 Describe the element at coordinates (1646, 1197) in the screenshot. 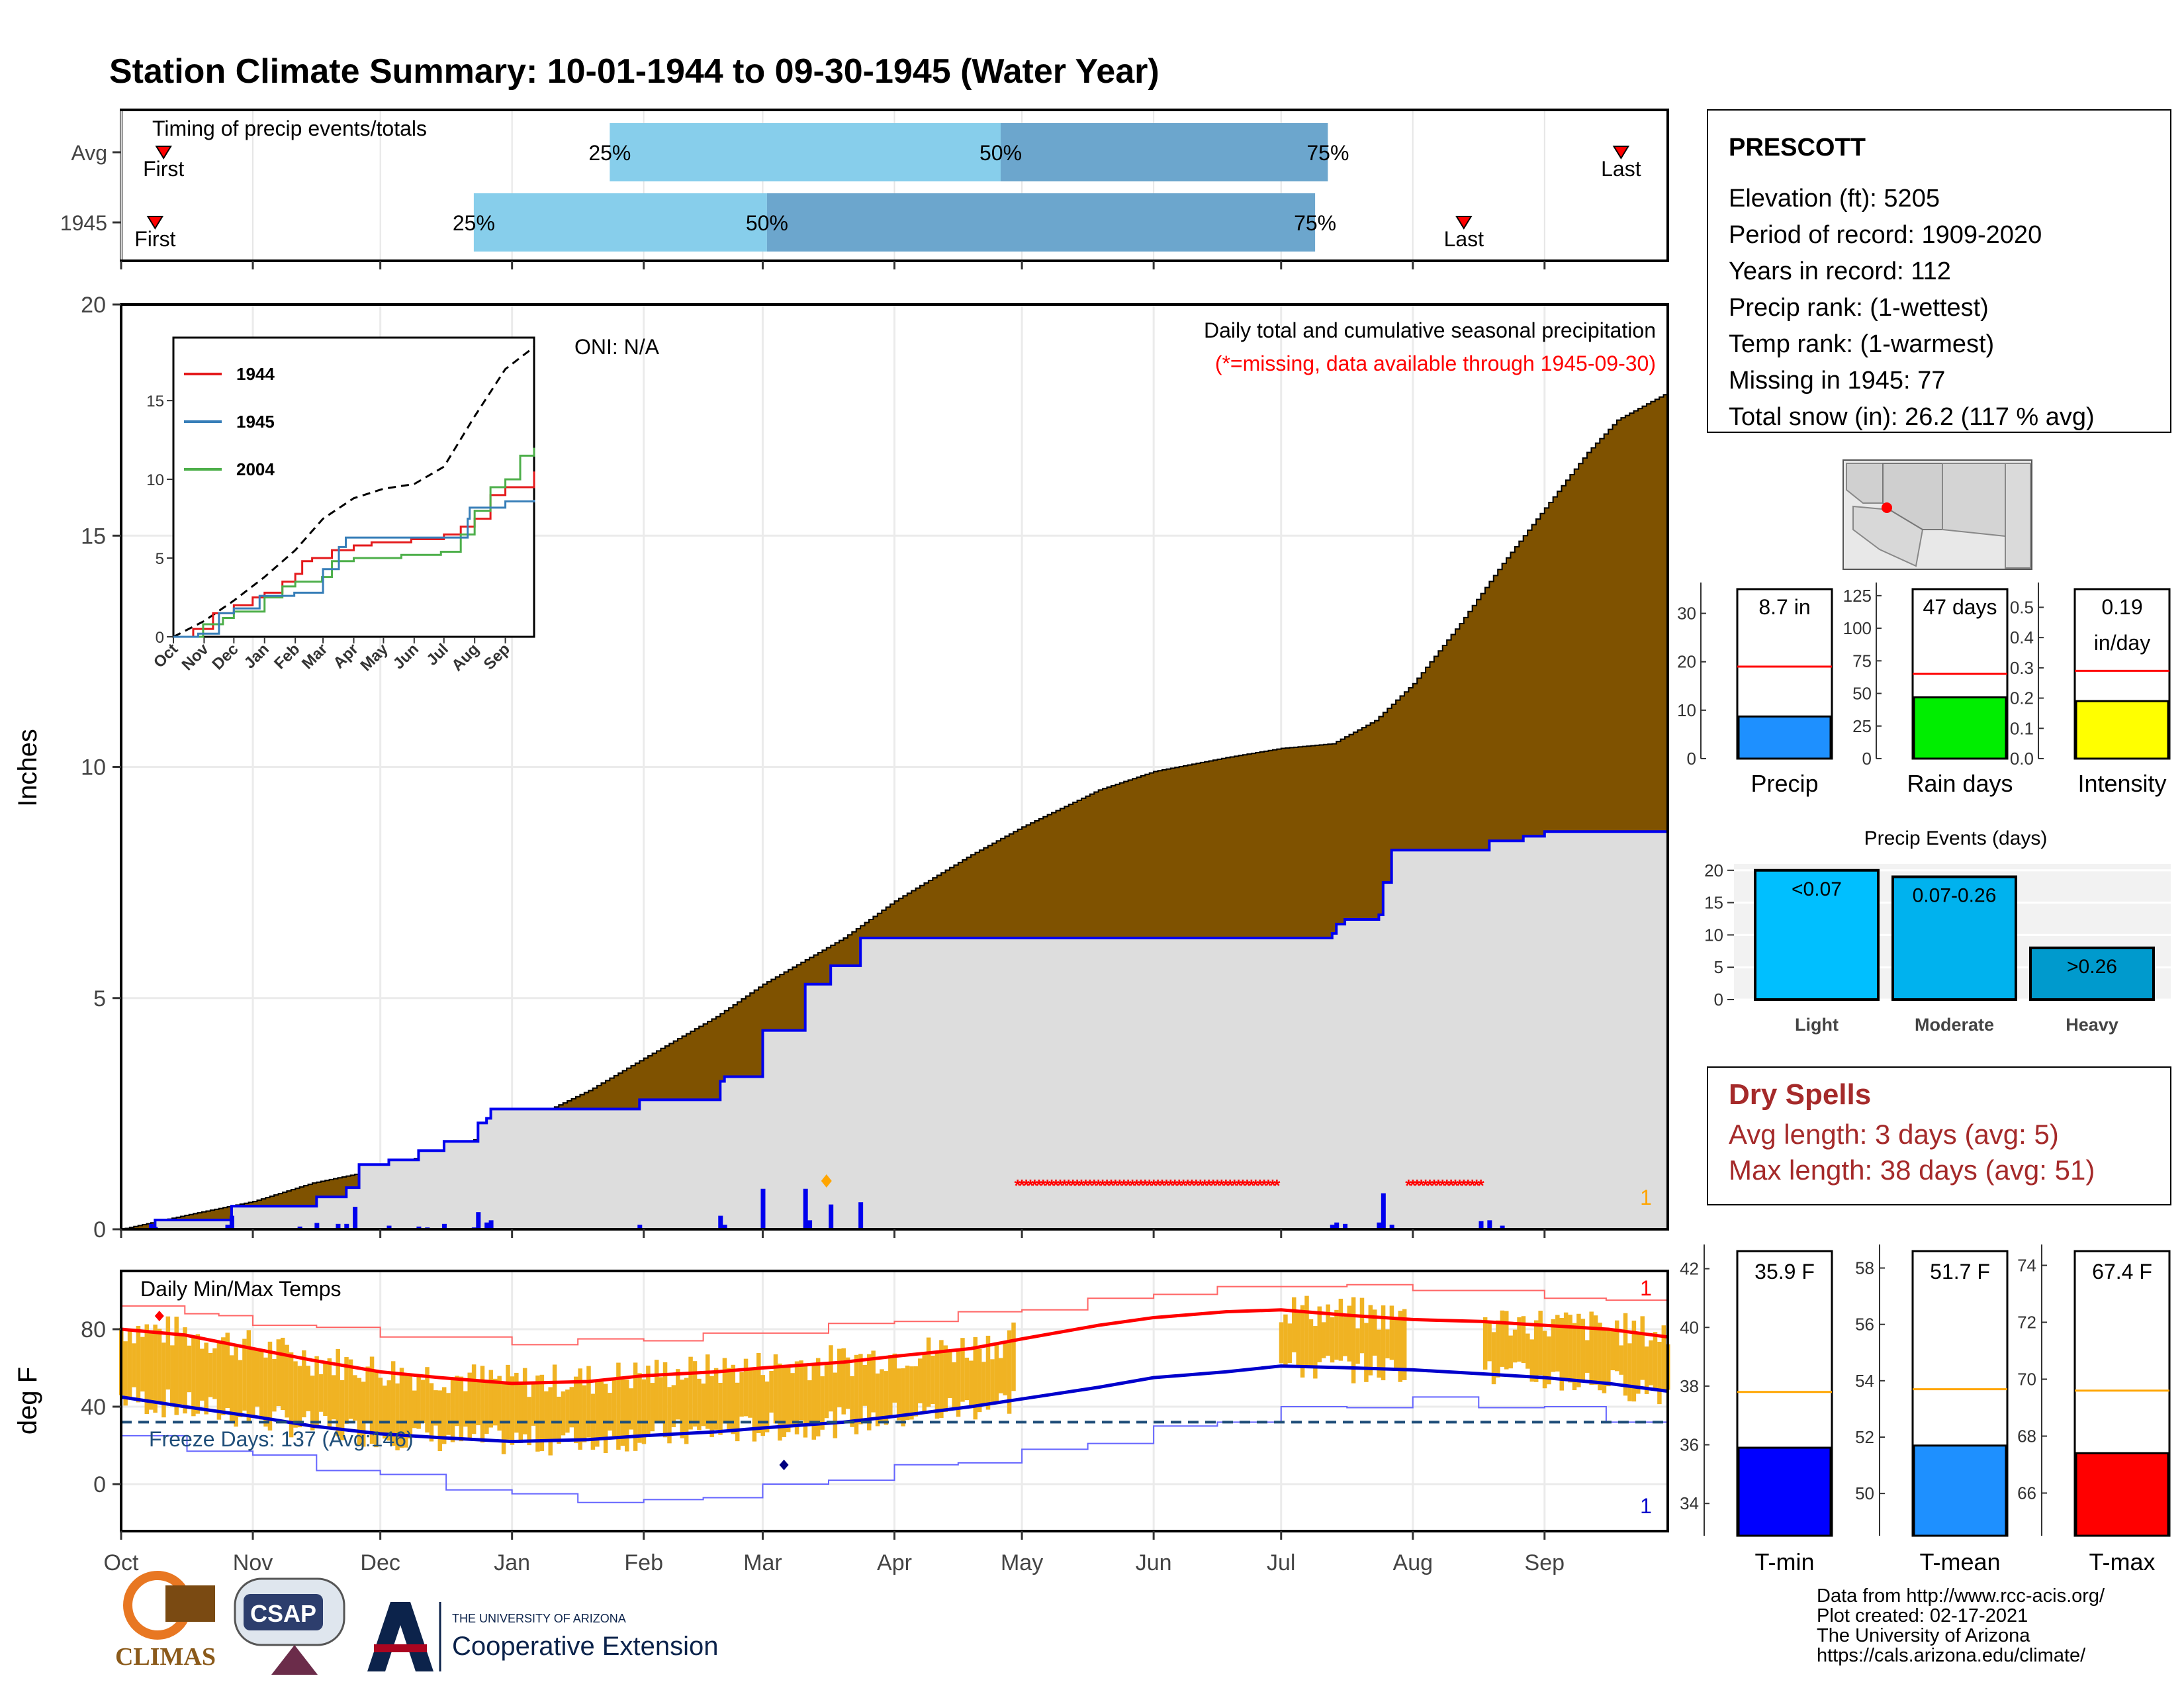

I see `precip-rank-marker: 1` at that location.